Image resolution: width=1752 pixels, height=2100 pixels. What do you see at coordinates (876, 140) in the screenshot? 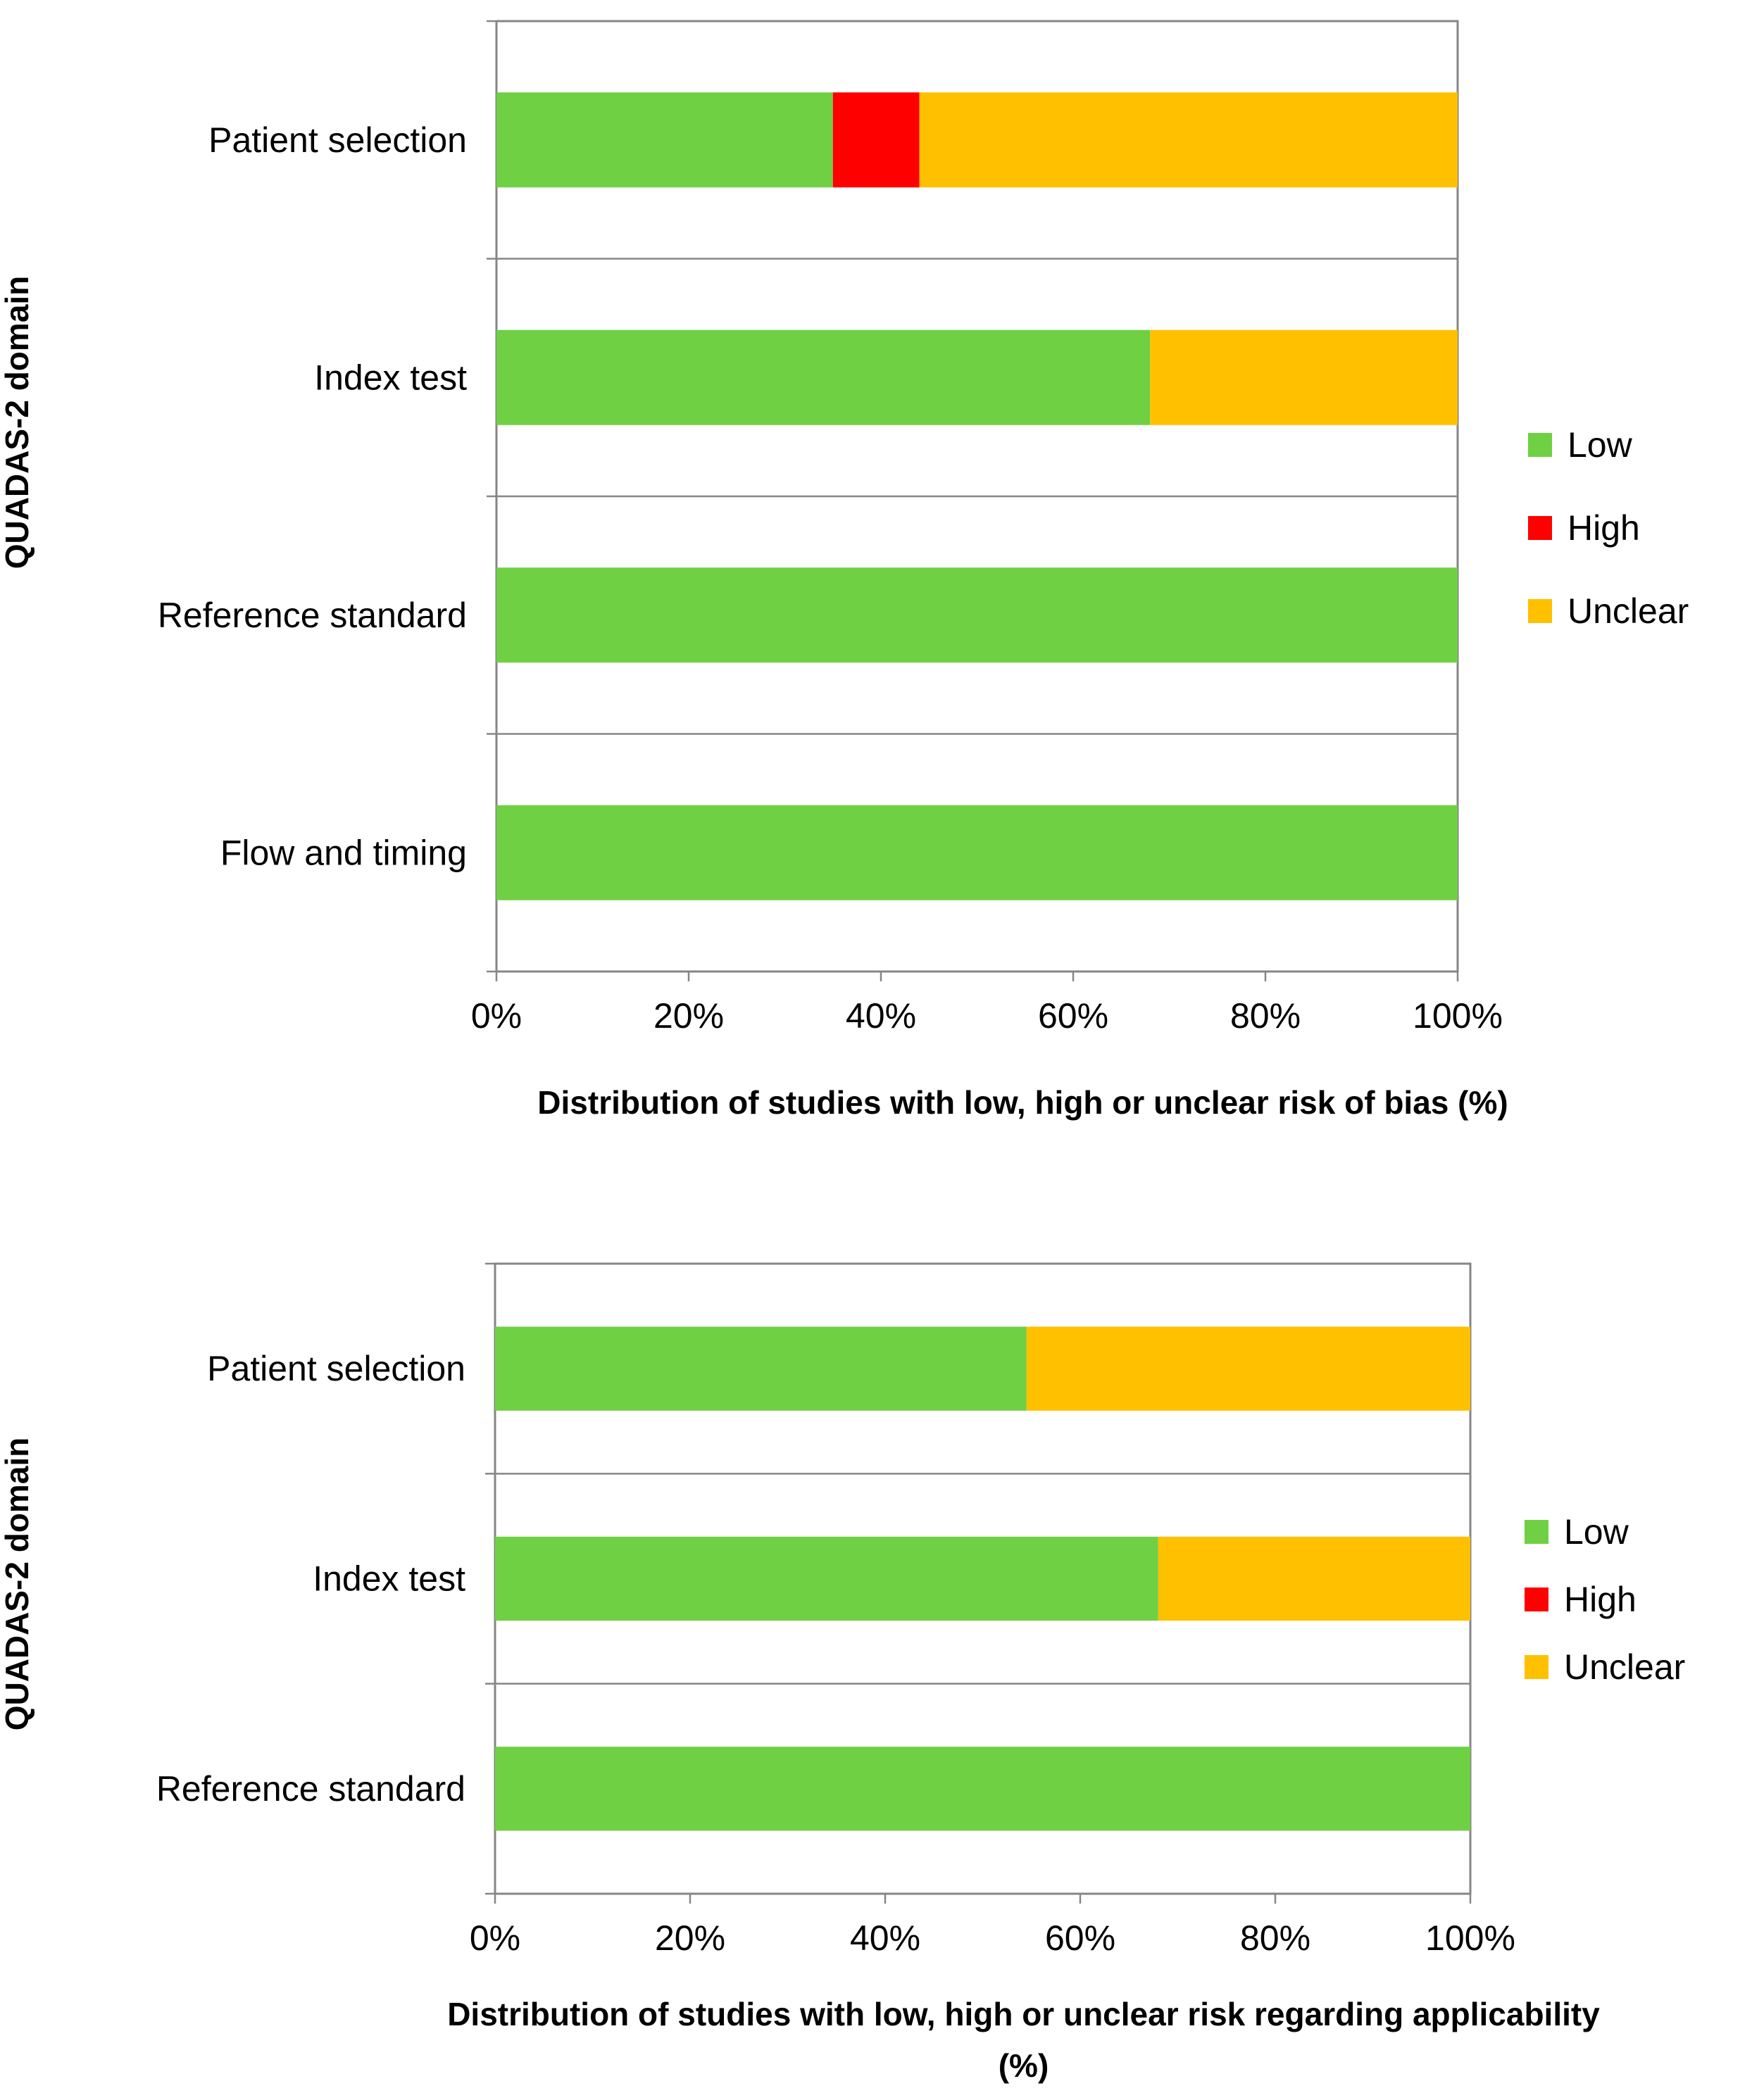
I see `bar-high-patient-selection` at bounding box center [876, 140].